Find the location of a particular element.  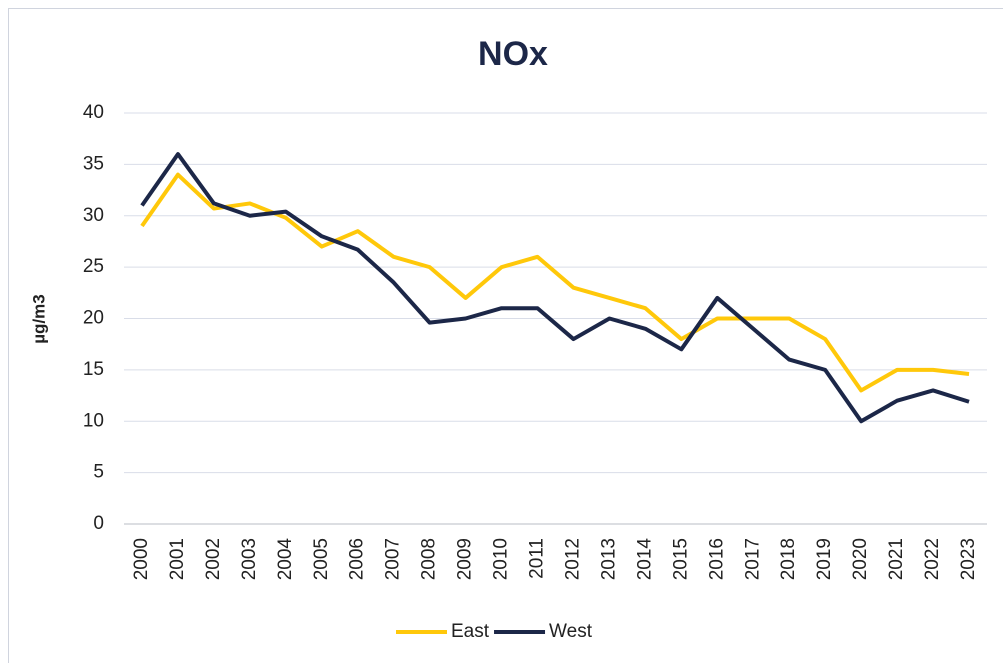

y-tick-label: 20 is located at coordinates (93, 318).